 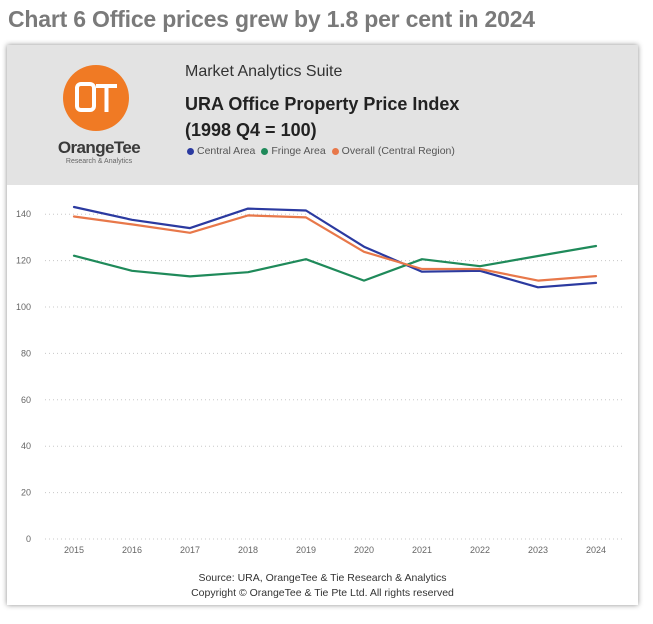 I want to click on y-tick-label-60: 60, so click(x=26, y=400).